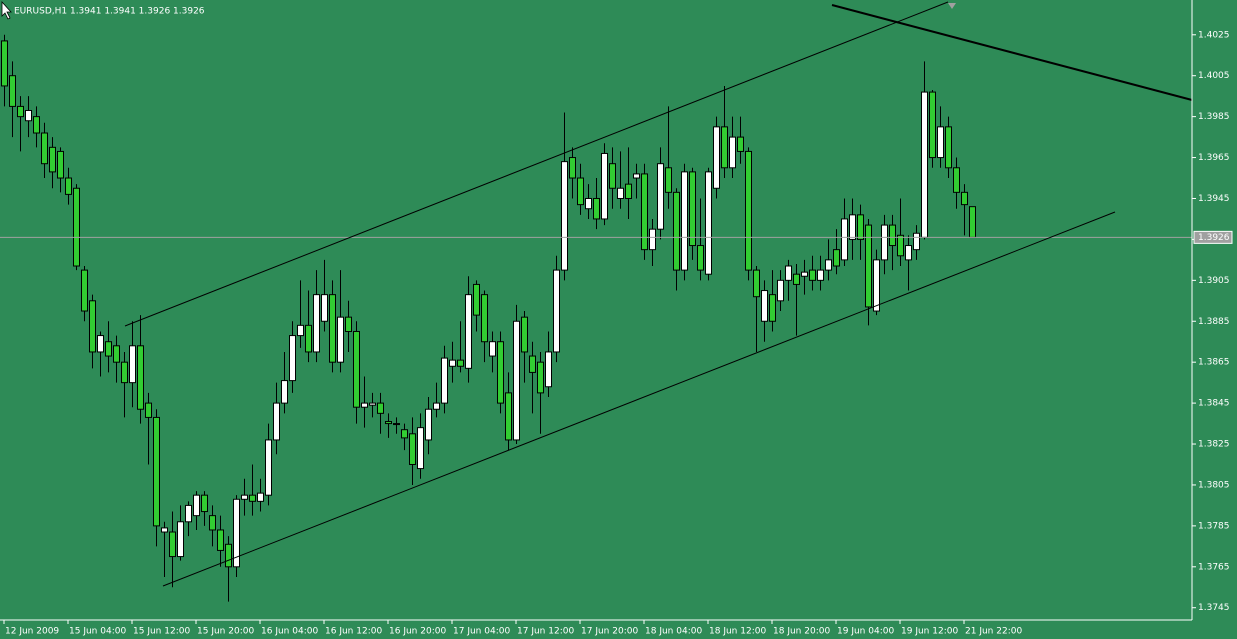 The image size is (1237, 639). What do you see at coordinates (1214, 485) in the screenshot?
I see `y-tick-label: 1.3805` at bounding box center [1214, 485].